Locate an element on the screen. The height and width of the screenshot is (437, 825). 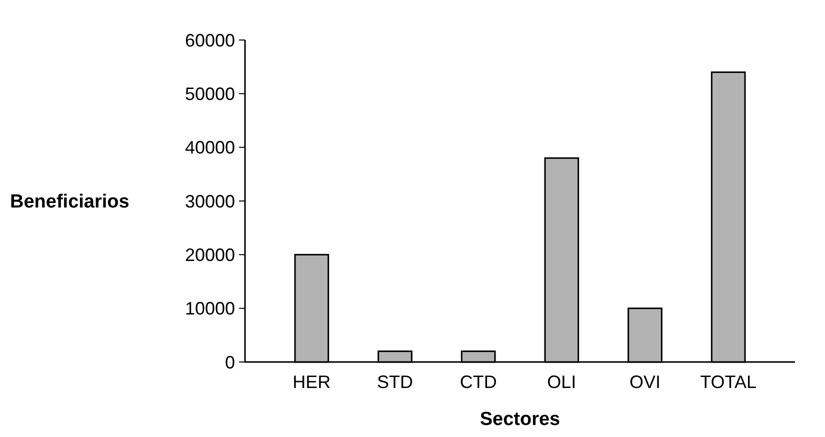
y-tick-label: 50000 is located at coordinates (209, 94).